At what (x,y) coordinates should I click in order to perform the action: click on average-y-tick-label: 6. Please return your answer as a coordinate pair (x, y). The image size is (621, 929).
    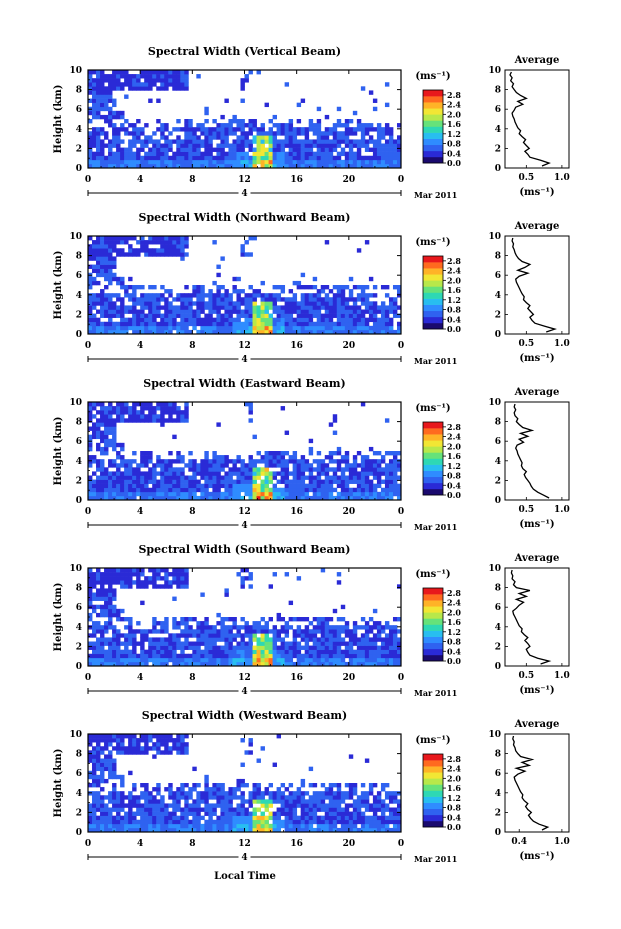
    Looking at the image, I should click on (498, 608).